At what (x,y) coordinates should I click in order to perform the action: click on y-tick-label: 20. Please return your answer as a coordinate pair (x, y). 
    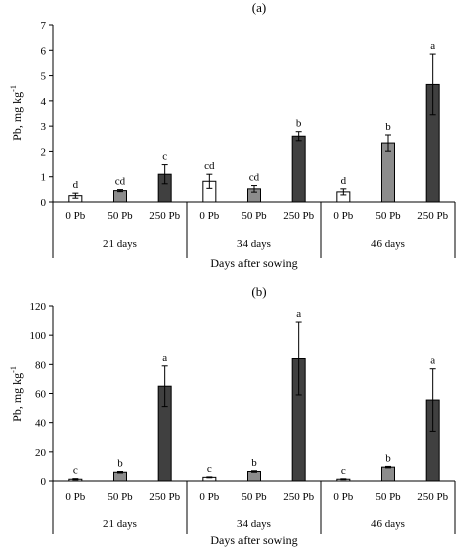
    Looking at the image, I should click on (41, 453).